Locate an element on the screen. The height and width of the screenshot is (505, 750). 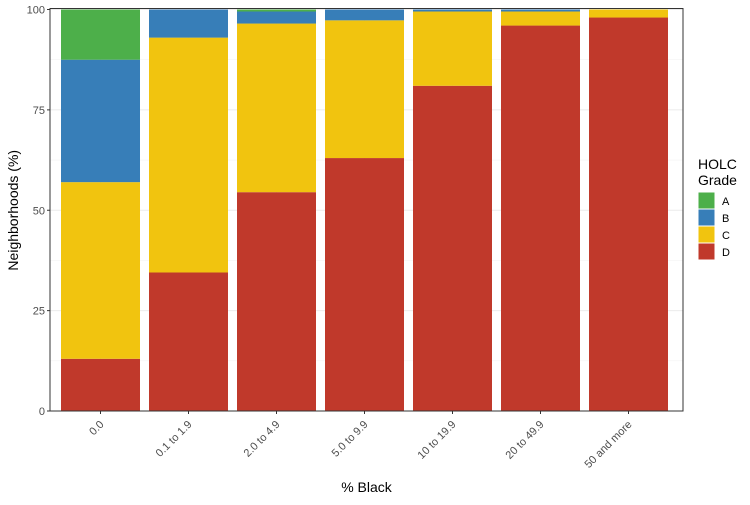
x-tick-label: 20 to 49.9 is located at coordinates (525, 440).